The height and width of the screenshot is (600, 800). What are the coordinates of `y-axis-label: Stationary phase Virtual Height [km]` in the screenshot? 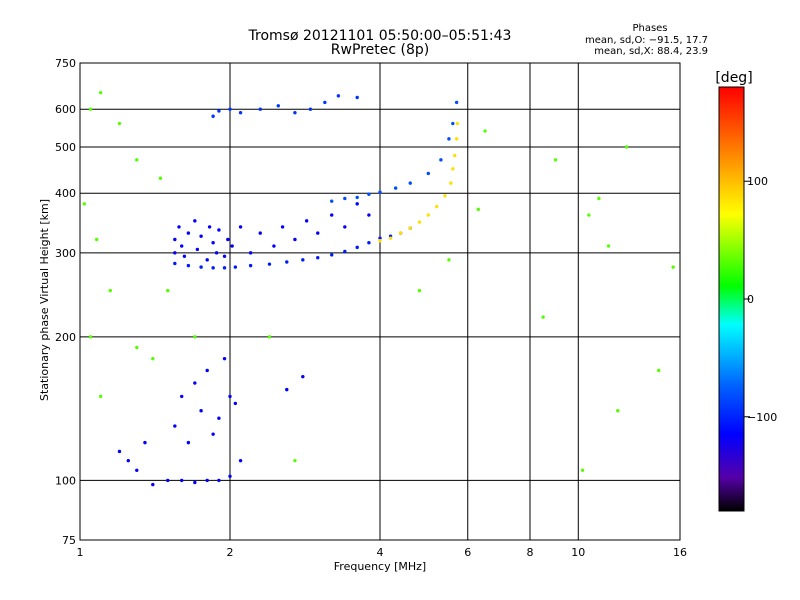 It's located at (44, 300).